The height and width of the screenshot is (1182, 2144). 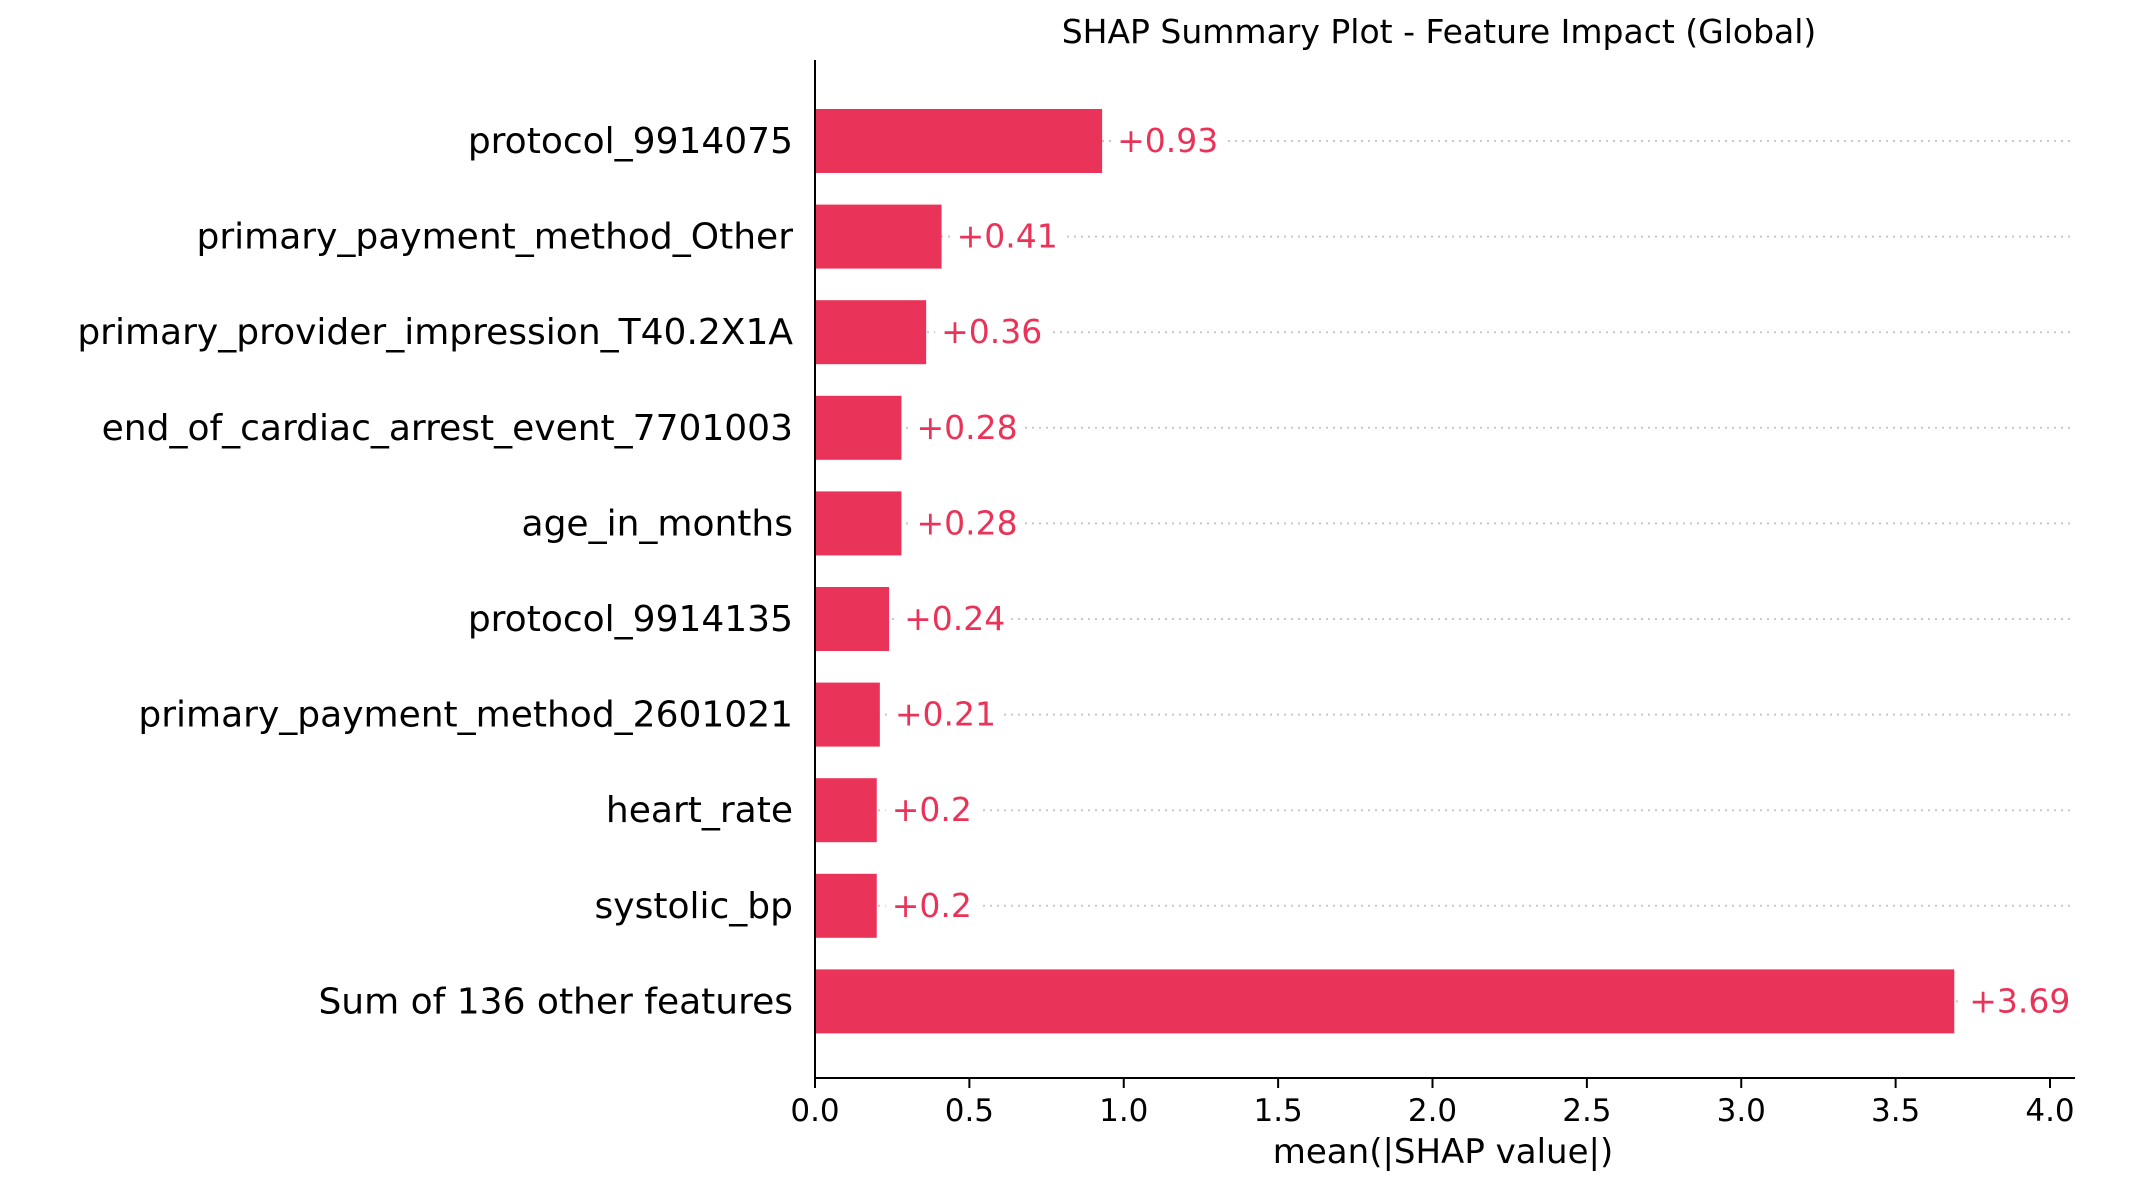 I want to click on value-label: +0.24, so click(x=954, y=618).